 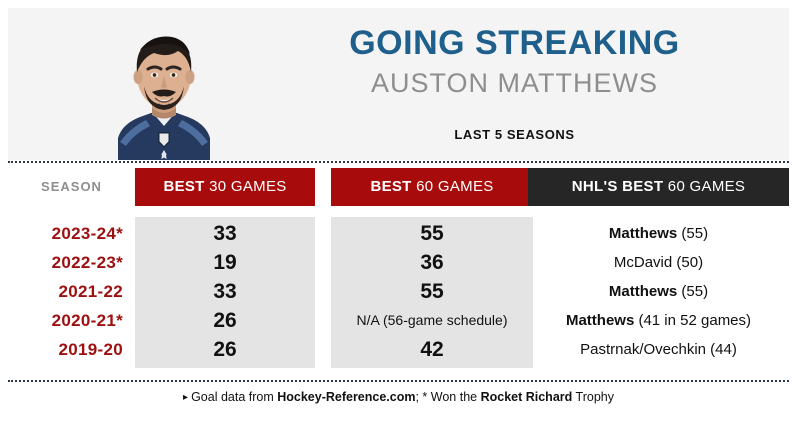 I want to click on table-row: Matthews (41 in 52 games), so click(x=658, y=320).